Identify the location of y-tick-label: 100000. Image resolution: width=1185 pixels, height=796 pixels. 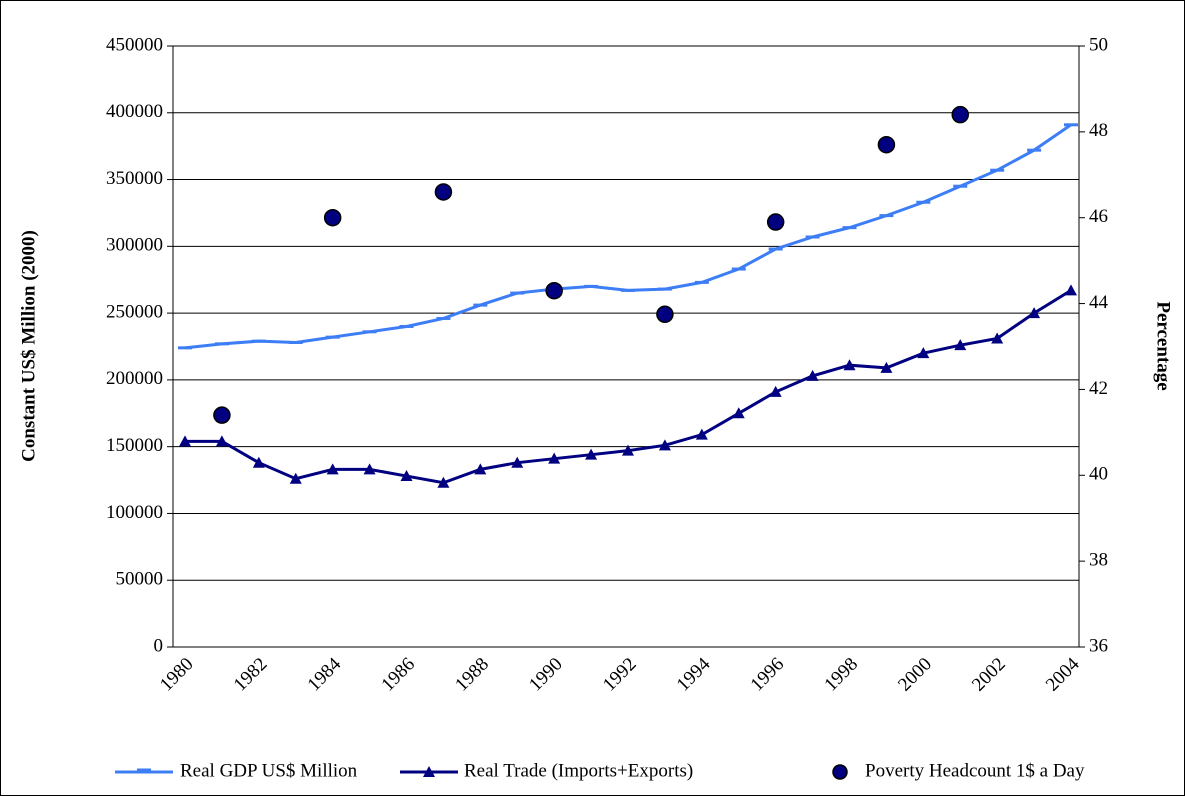
(134, 512).